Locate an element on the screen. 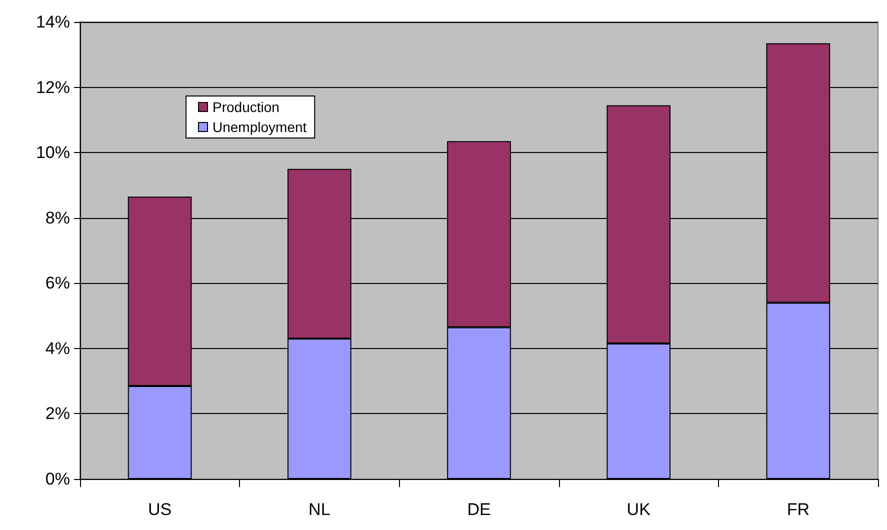 Image resolution: width=887 pixels, height=530 pixels. x-tick-label: NL is located at coordinates (319, 509).